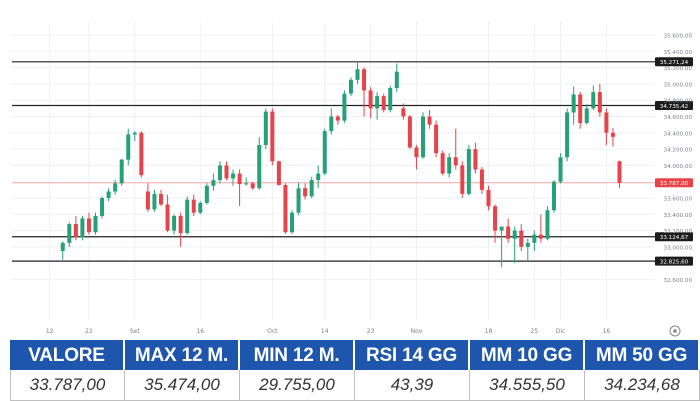 The image size is (700, 401). What do you see at coordinates (67, 370) in the screenshot?
I see `stat-valore: VALORE 33.787,00` at bounding box center [67, 370].